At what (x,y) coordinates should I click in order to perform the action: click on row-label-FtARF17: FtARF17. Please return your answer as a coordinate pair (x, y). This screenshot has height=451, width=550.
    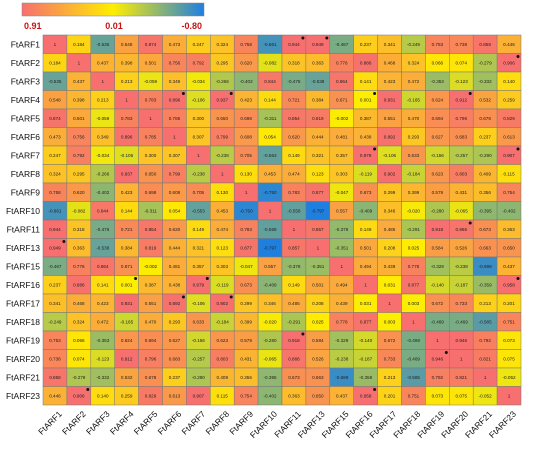
    Looking at the image, I should click on (23, 303).